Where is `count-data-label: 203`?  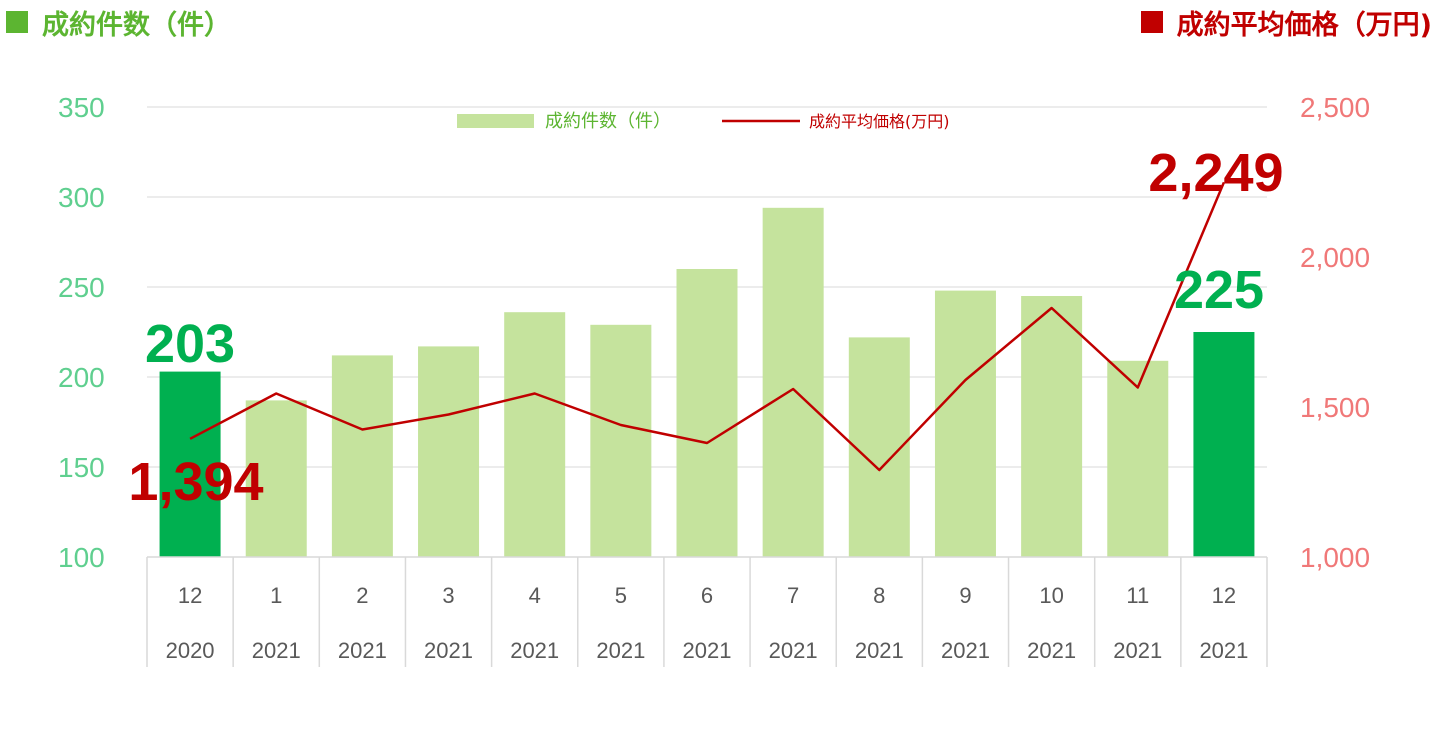 count-data-label: 203 is located at coordinates (190, 344).